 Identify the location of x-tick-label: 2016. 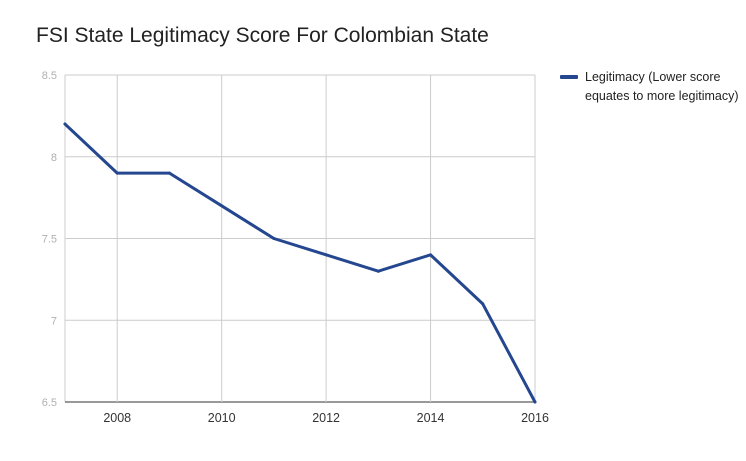
(535, 418).